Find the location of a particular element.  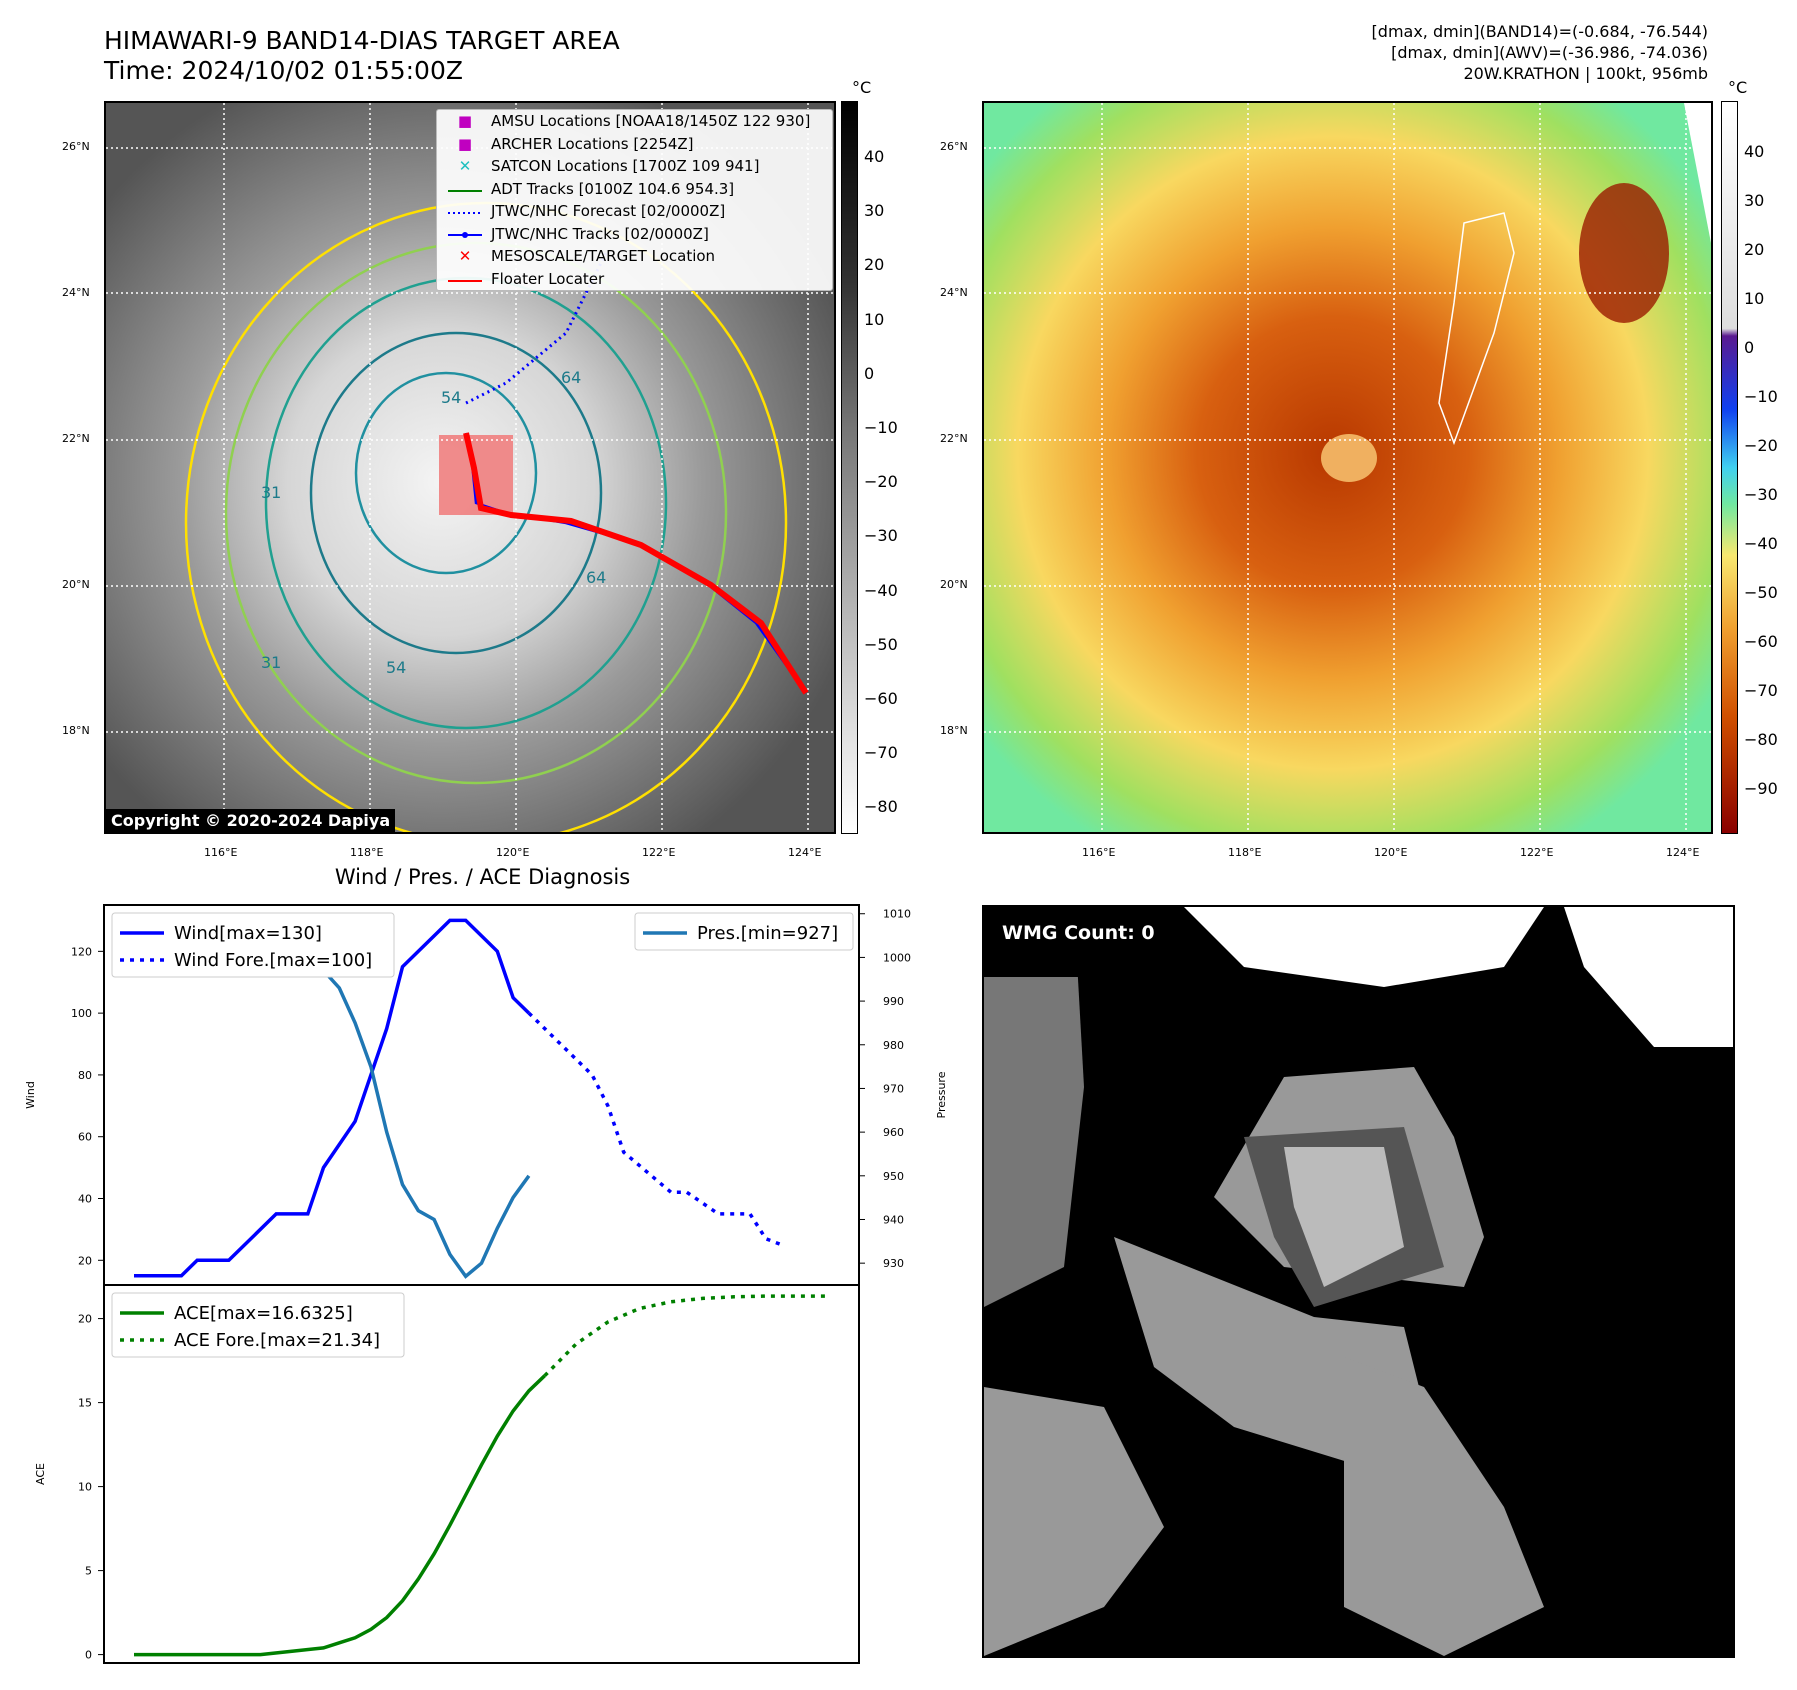

legend-item: ADT Tracks [0100Z 104.6 954.3] is located at coordinates (634, 189).